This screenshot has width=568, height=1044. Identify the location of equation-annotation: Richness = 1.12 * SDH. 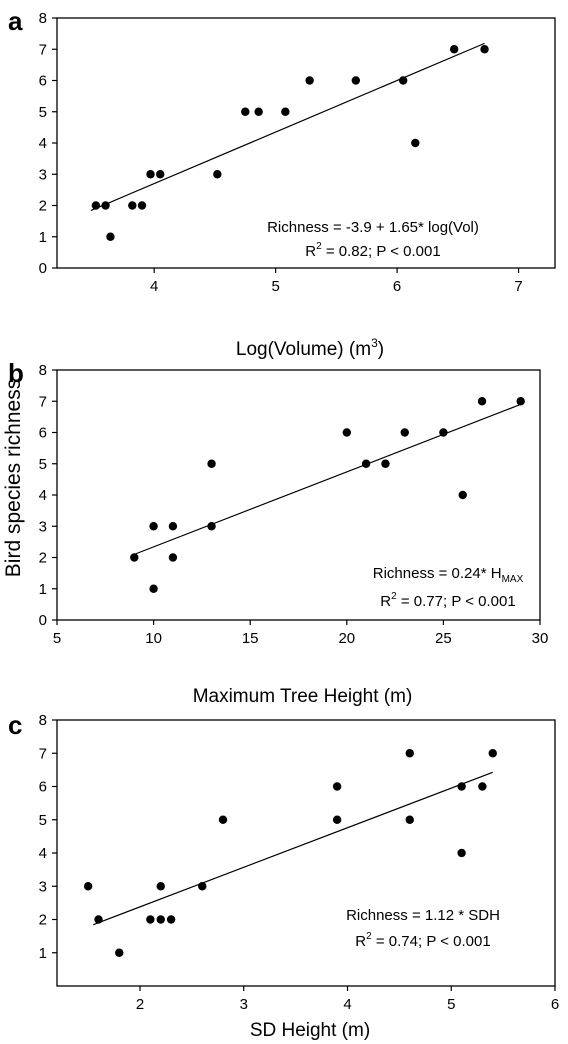
(423, 915).